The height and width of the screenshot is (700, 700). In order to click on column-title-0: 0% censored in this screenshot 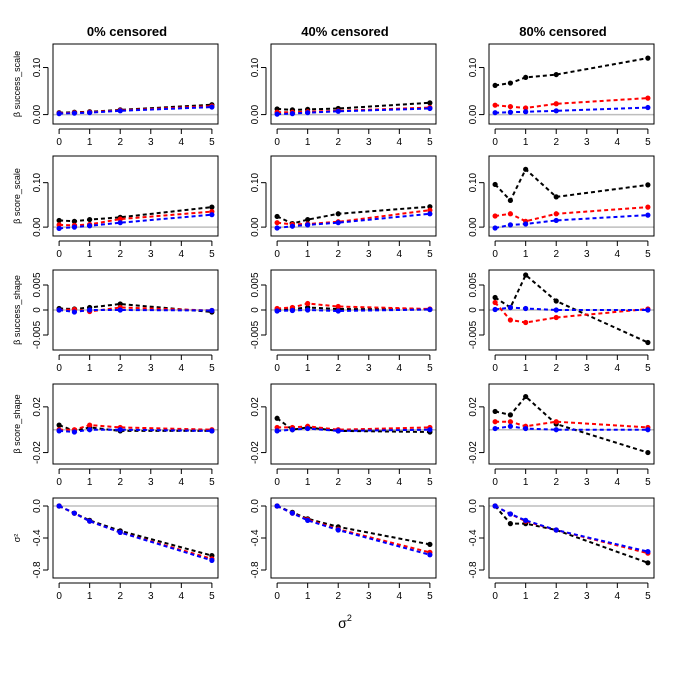, I will do `click(127, 31)`.